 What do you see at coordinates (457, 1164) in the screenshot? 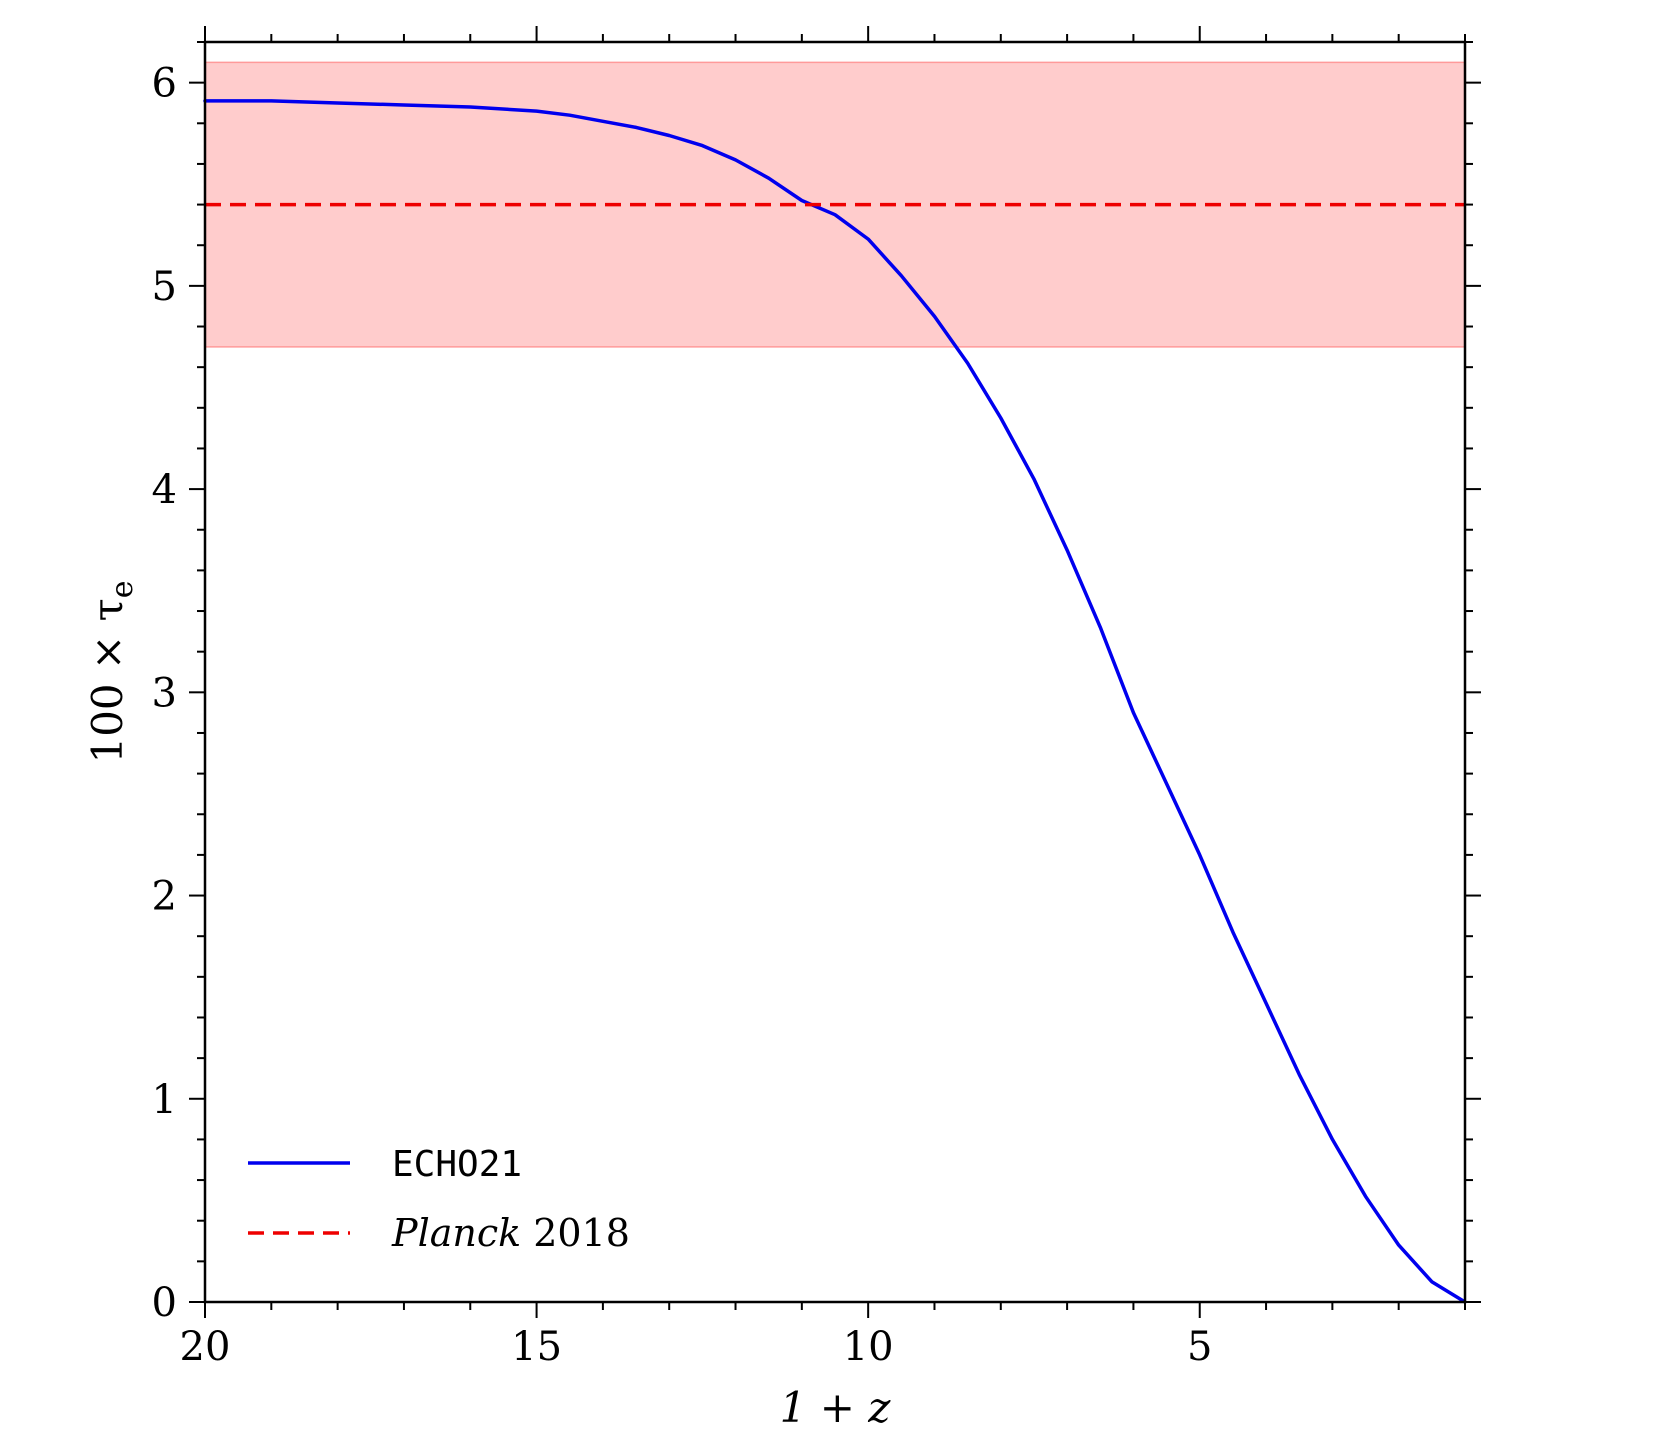
I see `legend-label-echo21: ECHO21` at bounding box center [457, 1164].